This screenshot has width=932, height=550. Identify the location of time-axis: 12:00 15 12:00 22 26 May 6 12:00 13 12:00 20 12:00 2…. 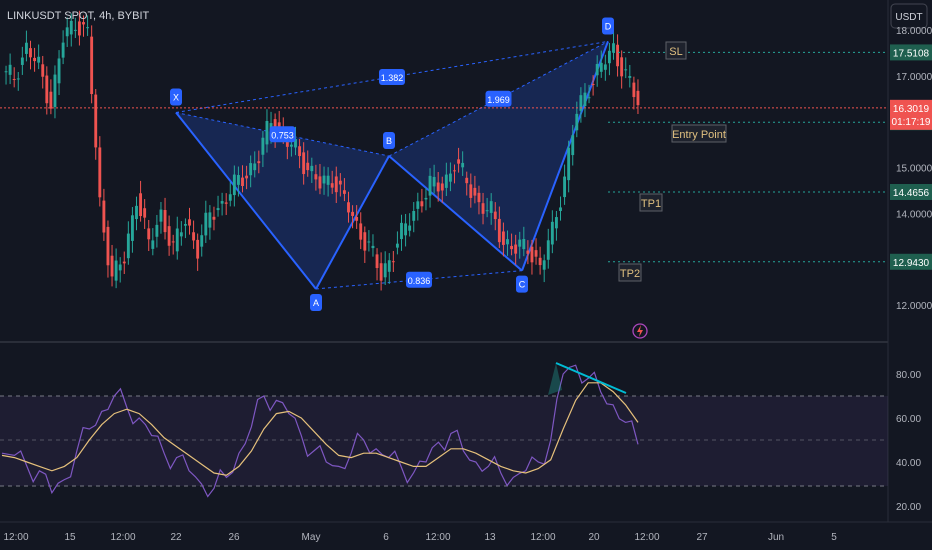
(420, 537).